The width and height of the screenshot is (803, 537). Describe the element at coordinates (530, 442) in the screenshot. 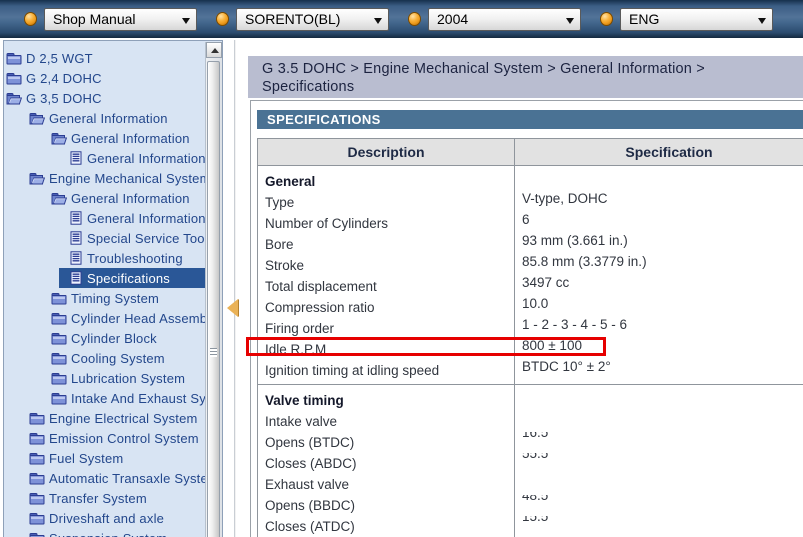

I see `table-row-opens-btdc: Opens (BTDC) 16.5°` at that location.